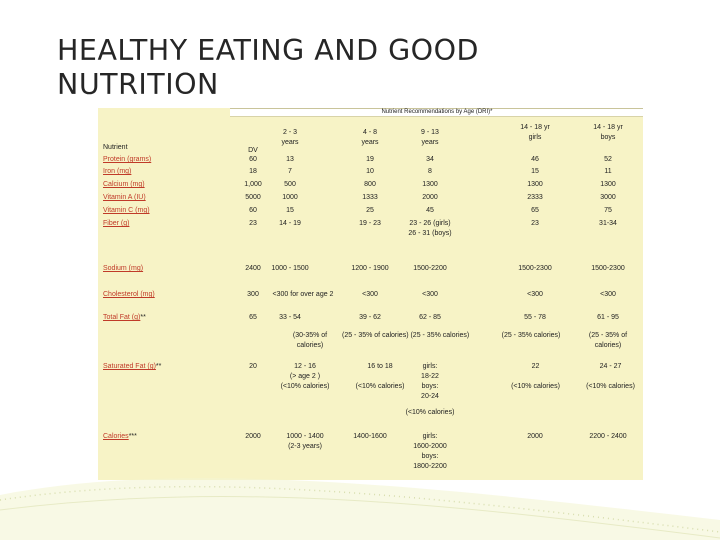 Image resolution: width=720 pixels, height=540 pixels. What do you see at coordinates (370, 317) in the screenshot?
I see `table-cell: 39 - 62` at bounding box center [370, 317].